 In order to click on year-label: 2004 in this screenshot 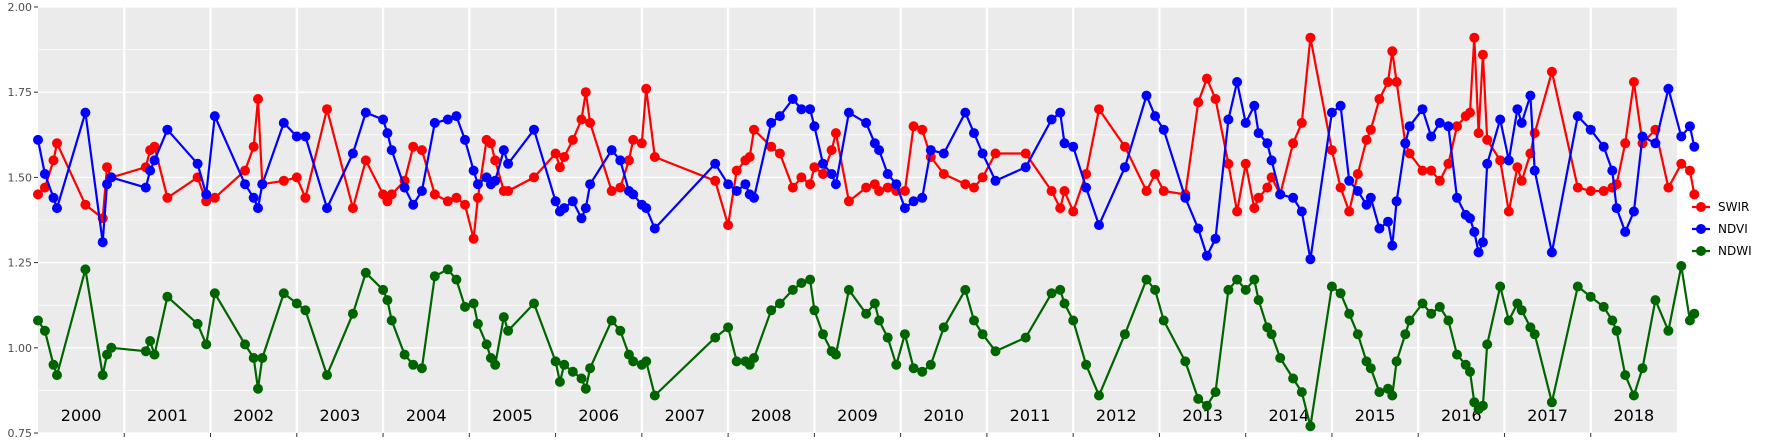, I will do `click(426, 415)`.